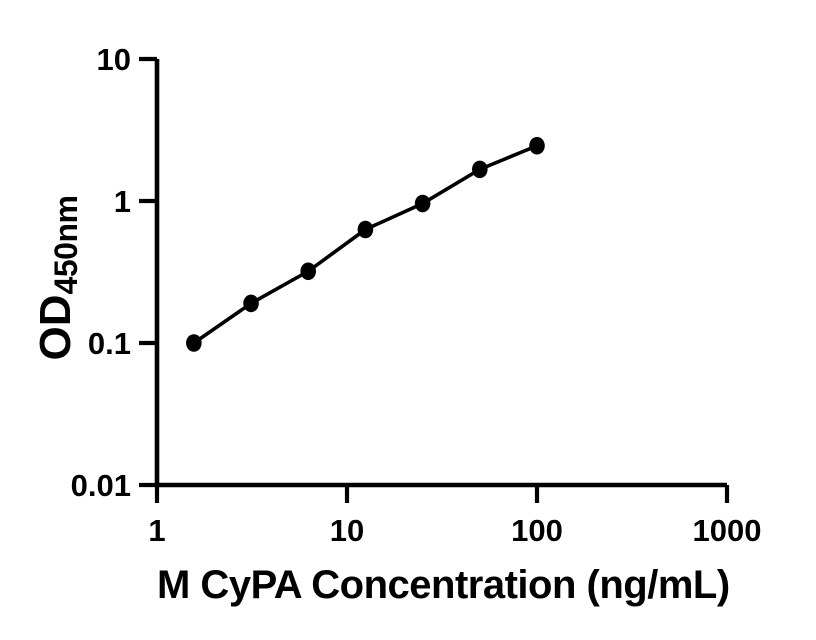  Describe the element at coordinates (537, 530) in the screenshot. I see `x-tick-label: 100` at that location.